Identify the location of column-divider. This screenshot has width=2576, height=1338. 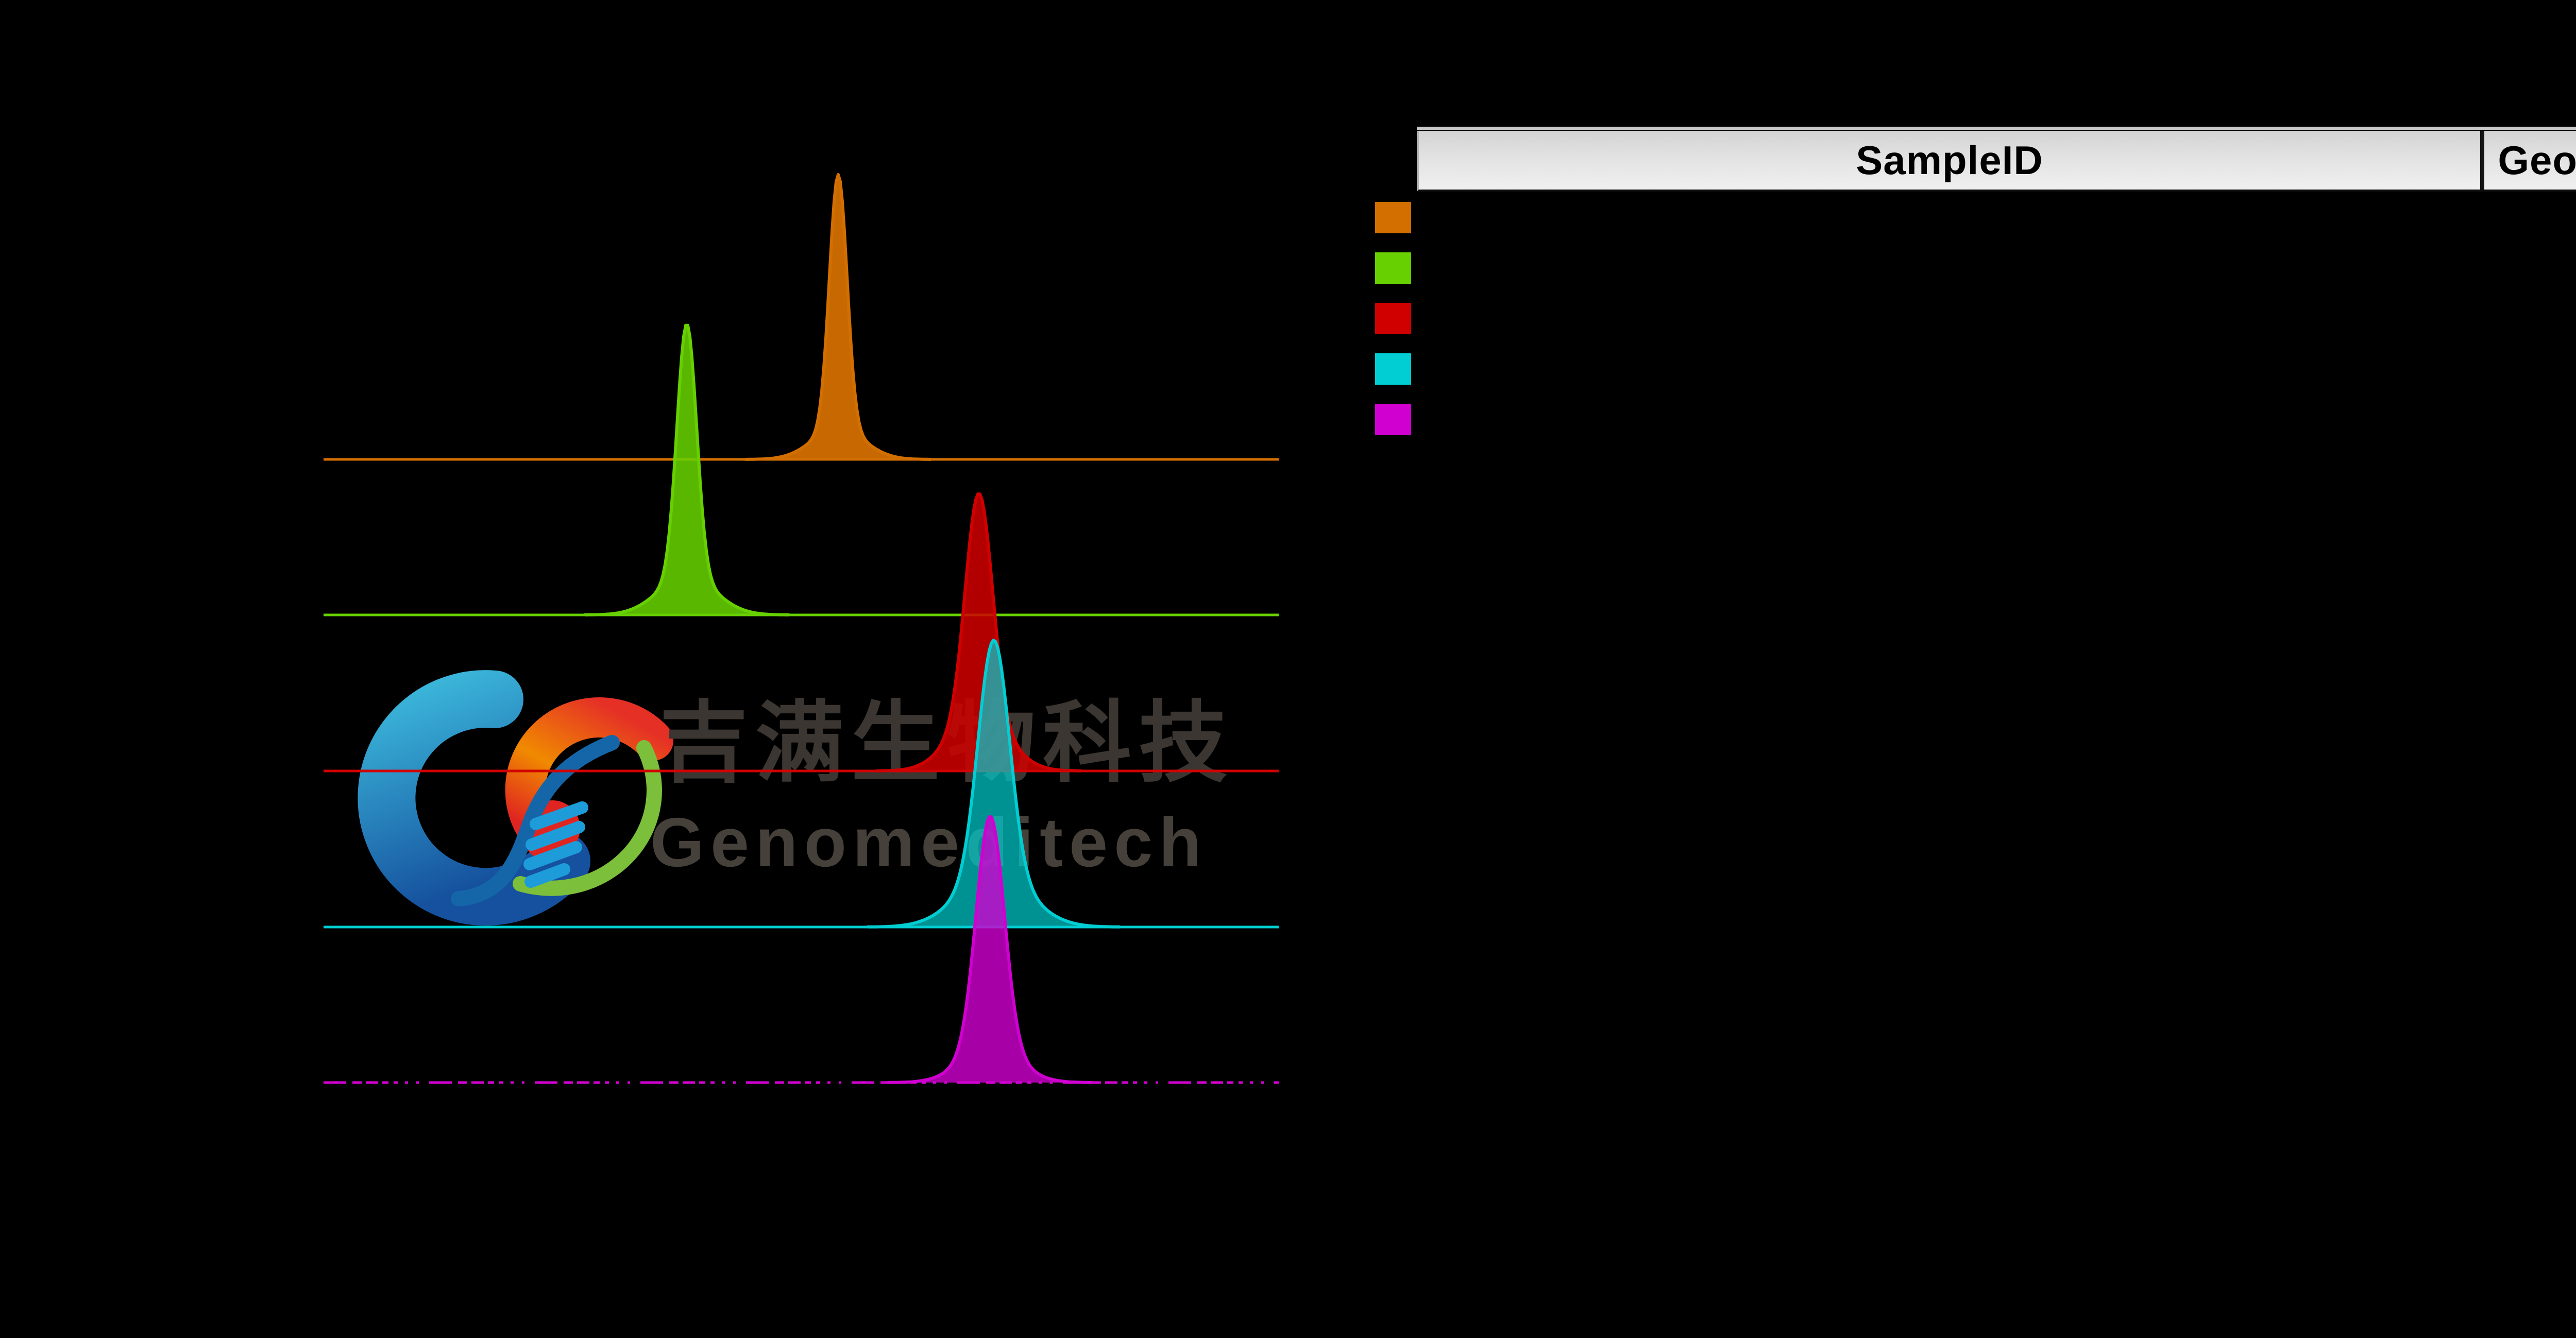
(2482, 160).